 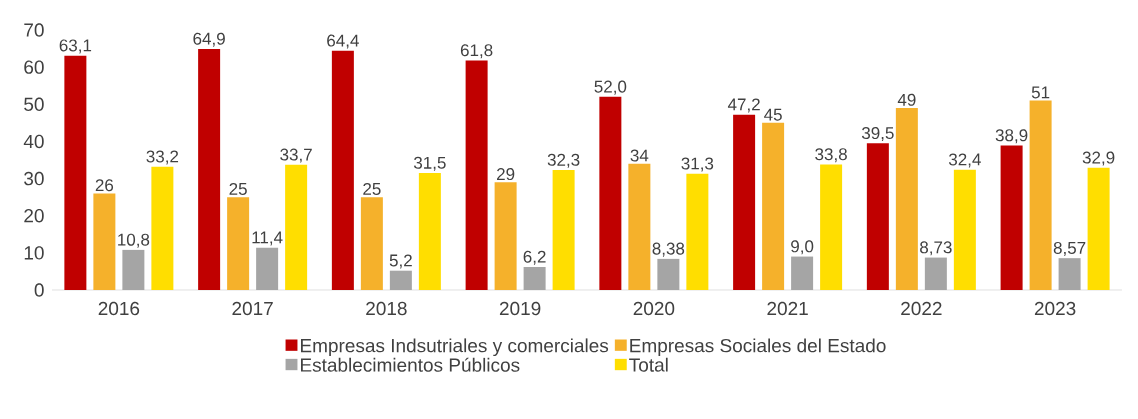 I want to click on data-label: 32,4, so click(x=964, y=160).